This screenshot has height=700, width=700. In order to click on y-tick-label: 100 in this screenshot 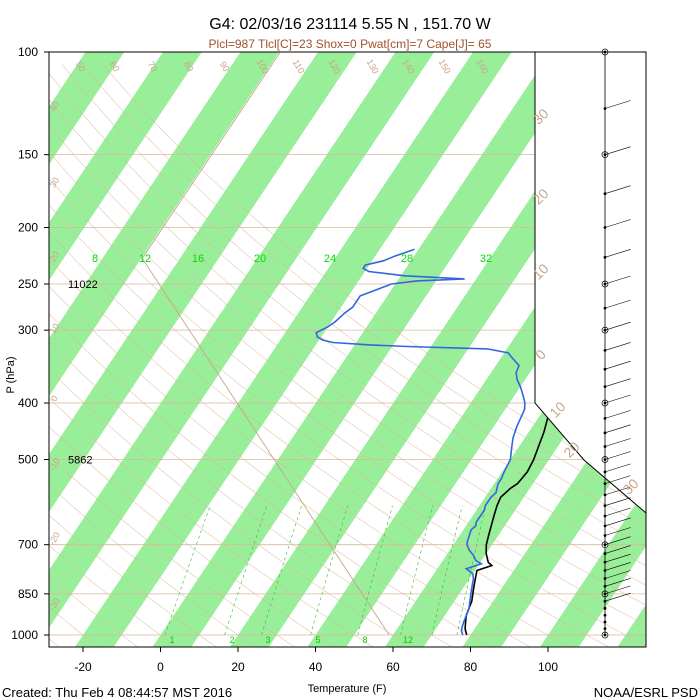, I will do `click(28, 52)`.